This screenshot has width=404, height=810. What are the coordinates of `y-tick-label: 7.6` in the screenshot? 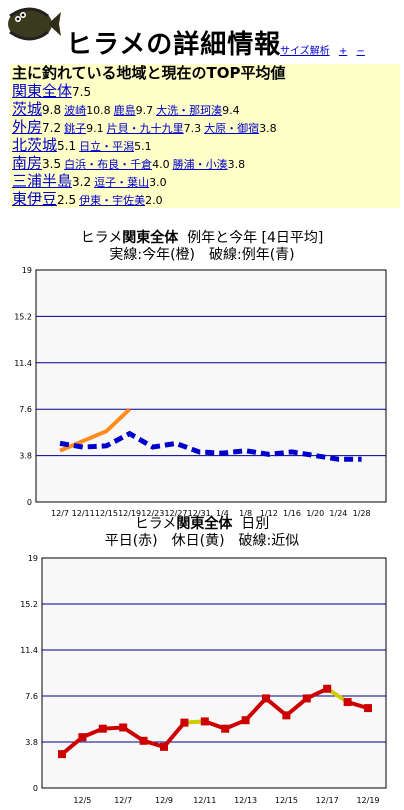 It's located at (31, 696).